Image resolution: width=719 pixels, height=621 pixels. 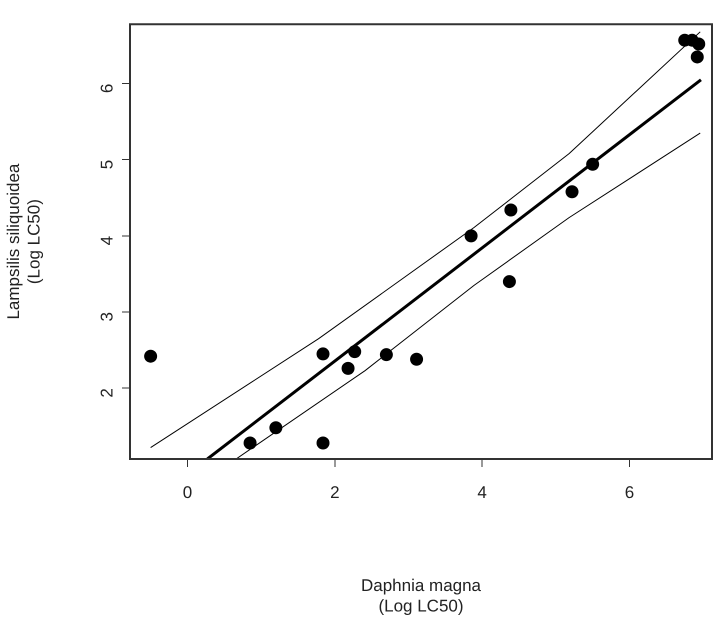 What do you see at coordinates (482, 492) in the screenshot?
I see `x-tick-label: 4` at bounding box center [482, 492].